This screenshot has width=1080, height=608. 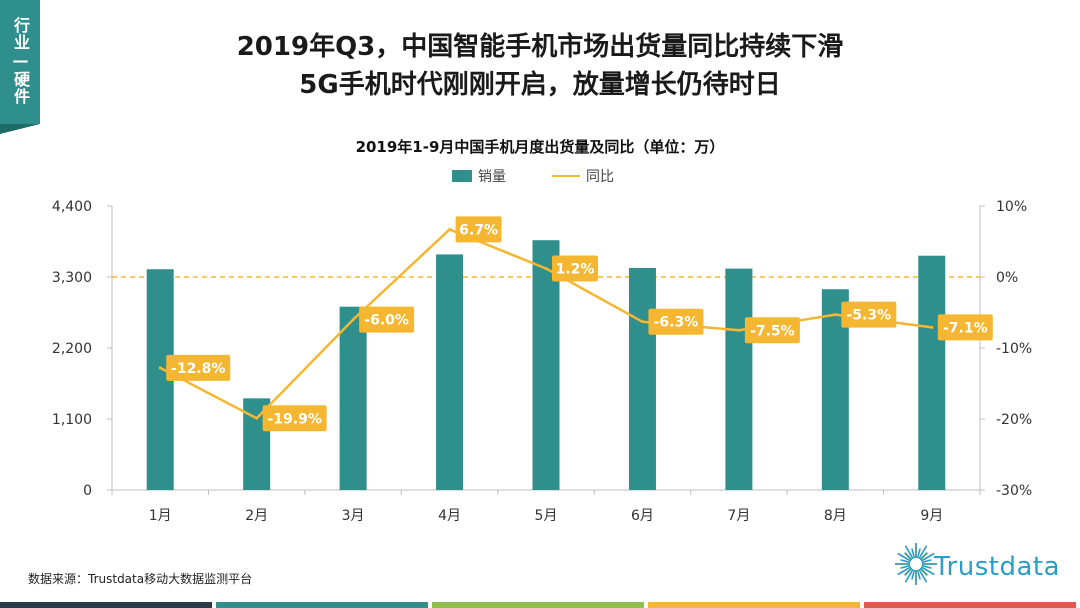 What do you see at coordinates (160, 516) in the screenshot?
I see `x-tick-label: 1月` at bounding box center [160, 516].